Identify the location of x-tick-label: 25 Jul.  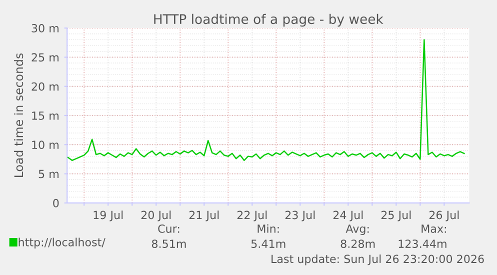
(396, 216).